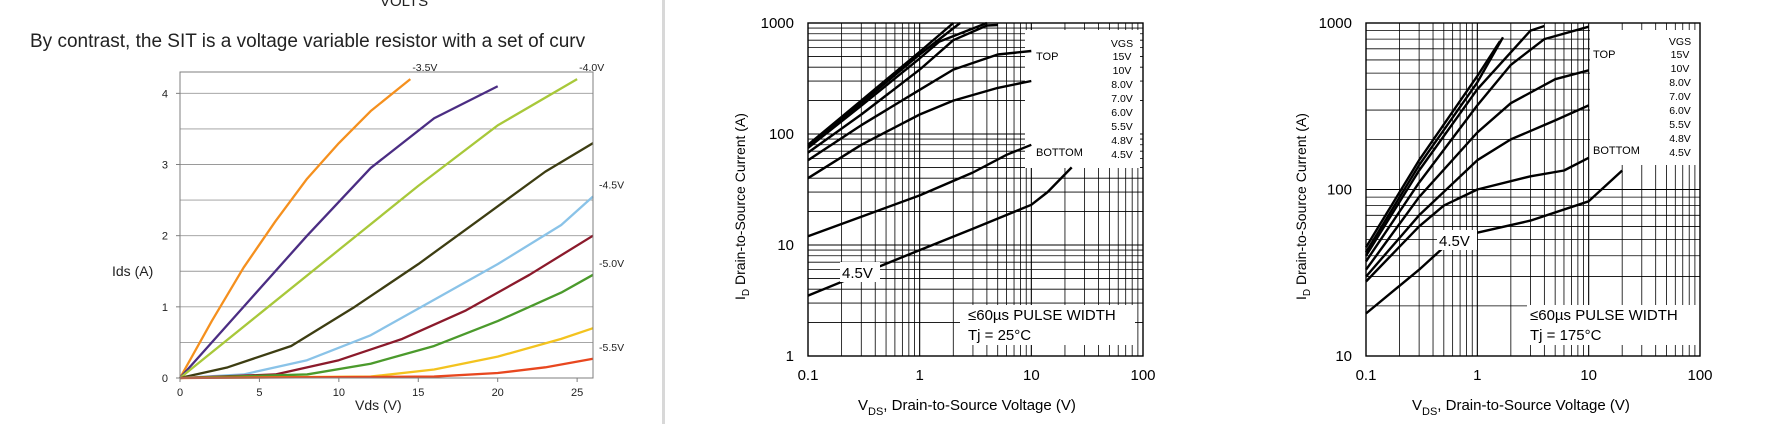  I want to click on sit-gridlines, so click(386, 217).